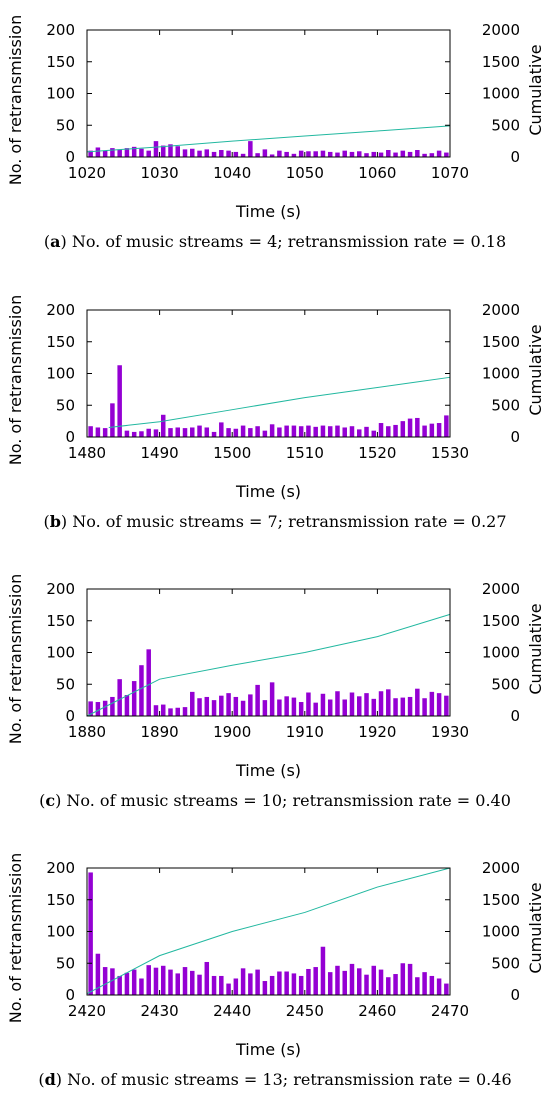  I want to click on x-tick-label: 1030, so click(160, 173).